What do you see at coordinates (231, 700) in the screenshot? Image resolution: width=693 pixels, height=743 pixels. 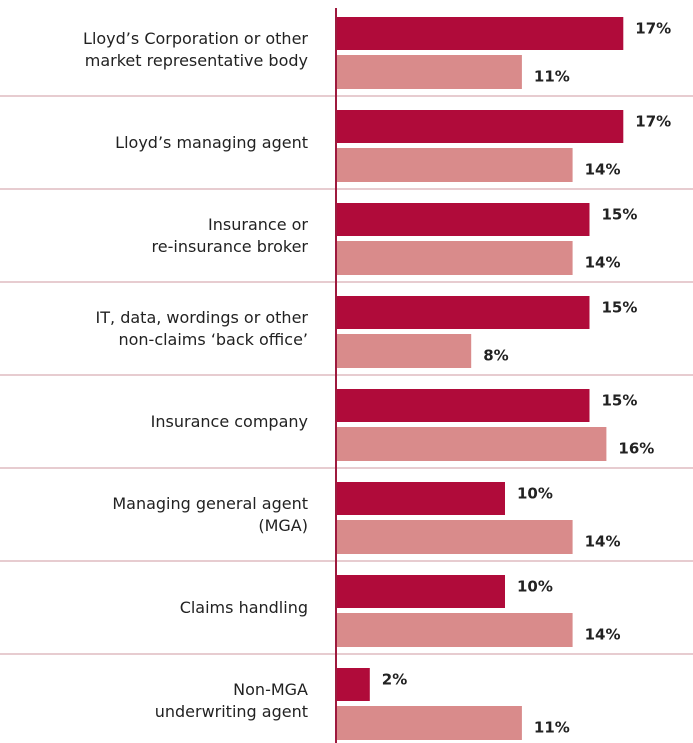 I see `category-label: Non-MGA underwriting agent` at bounding box center [231, 700].